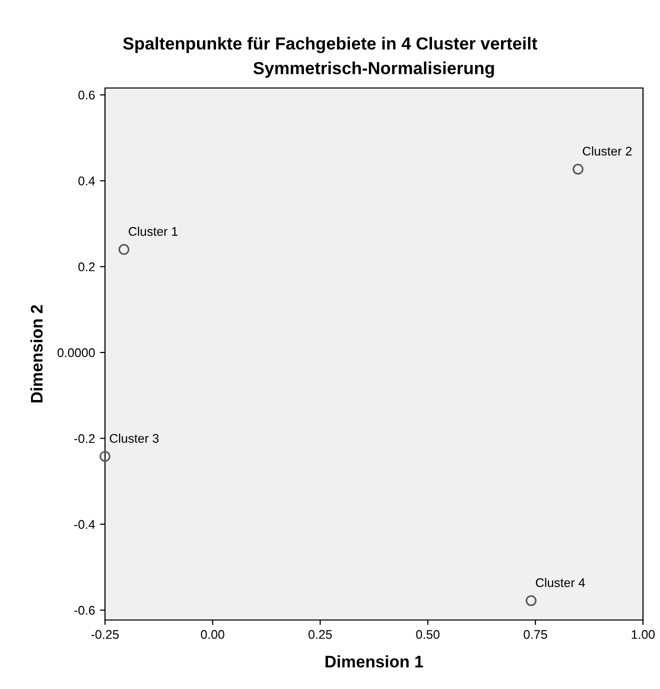 This screenshot has height=689, width=660. Describe the element at coordinates (373, 70) in the screenshot. I see `chart-subtitle: Symmetrisch-Normalisierung` at that location.